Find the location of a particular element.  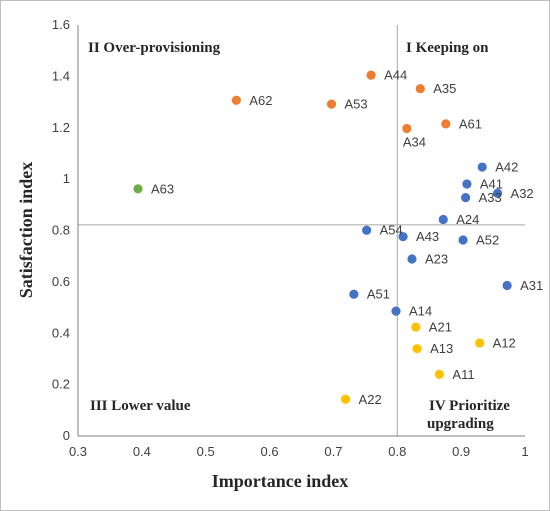

x-axis-title: Importance index is located at coordinates (280, 481).